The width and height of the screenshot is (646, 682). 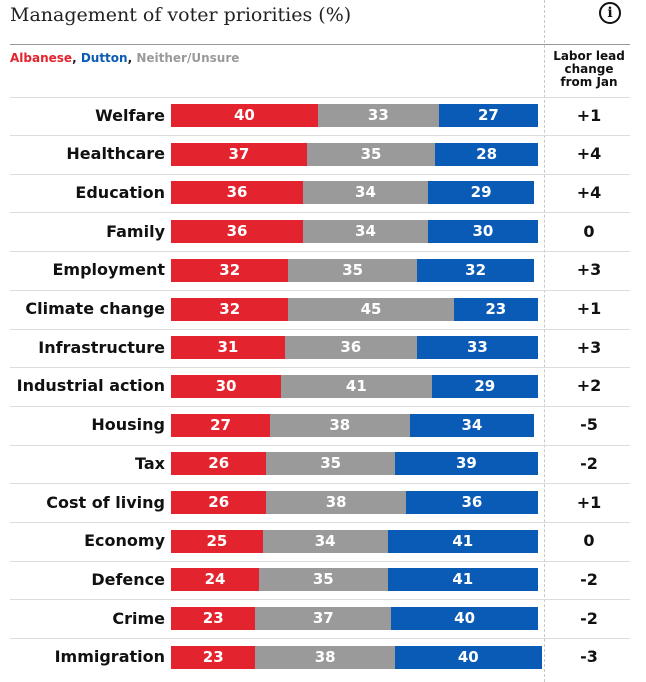 What do you see at coordinates (482, 232) in the screenshot?
I see `dutton-bar: 30` at bounding box center [482, 232].